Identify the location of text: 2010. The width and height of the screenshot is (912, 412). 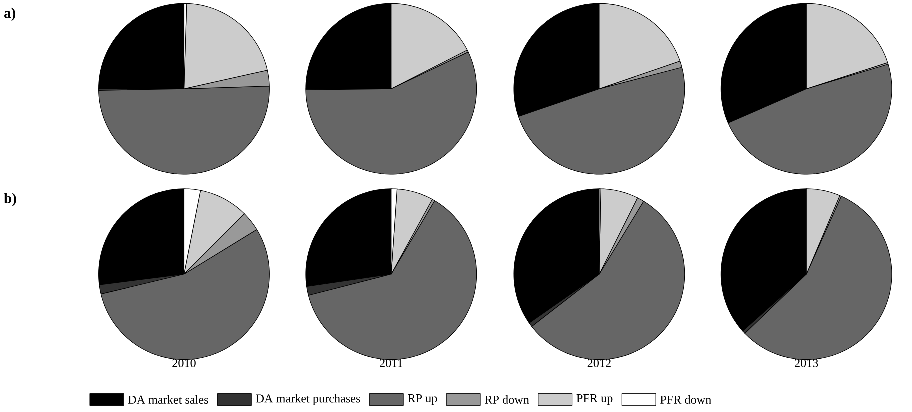
(184, 363).